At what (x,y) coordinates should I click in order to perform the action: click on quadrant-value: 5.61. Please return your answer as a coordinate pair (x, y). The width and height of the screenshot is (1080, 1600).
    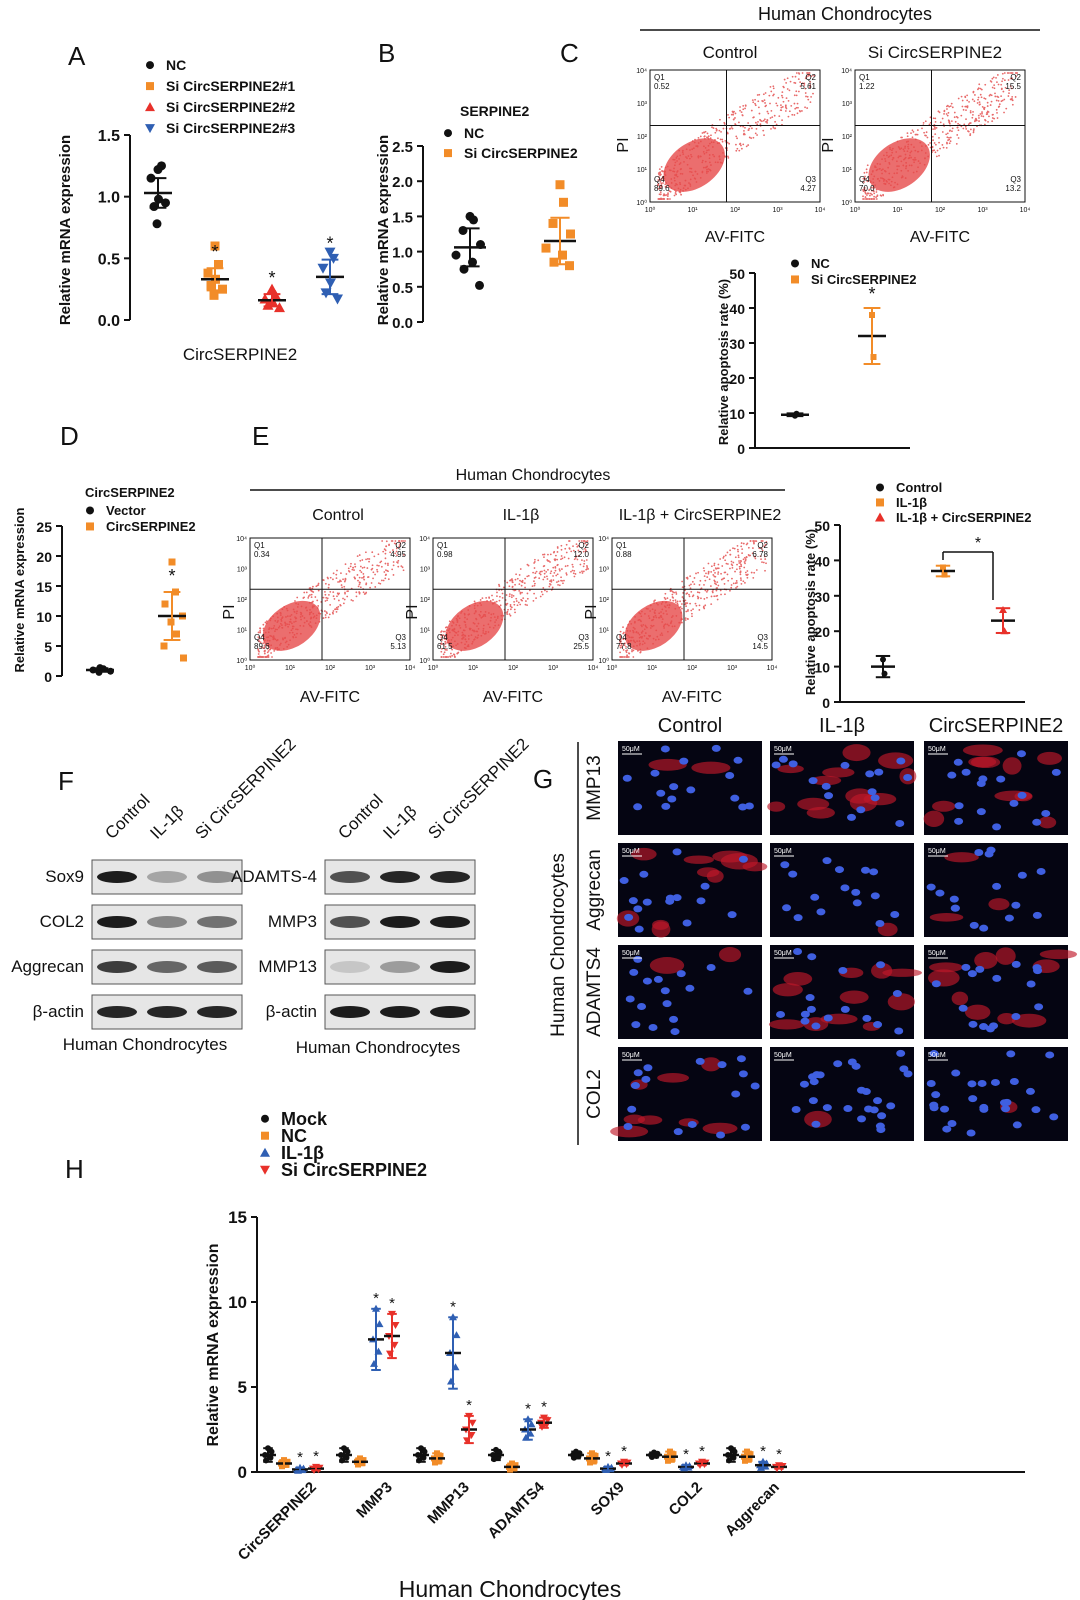
    Looking at the image, I should click on (808, 86).